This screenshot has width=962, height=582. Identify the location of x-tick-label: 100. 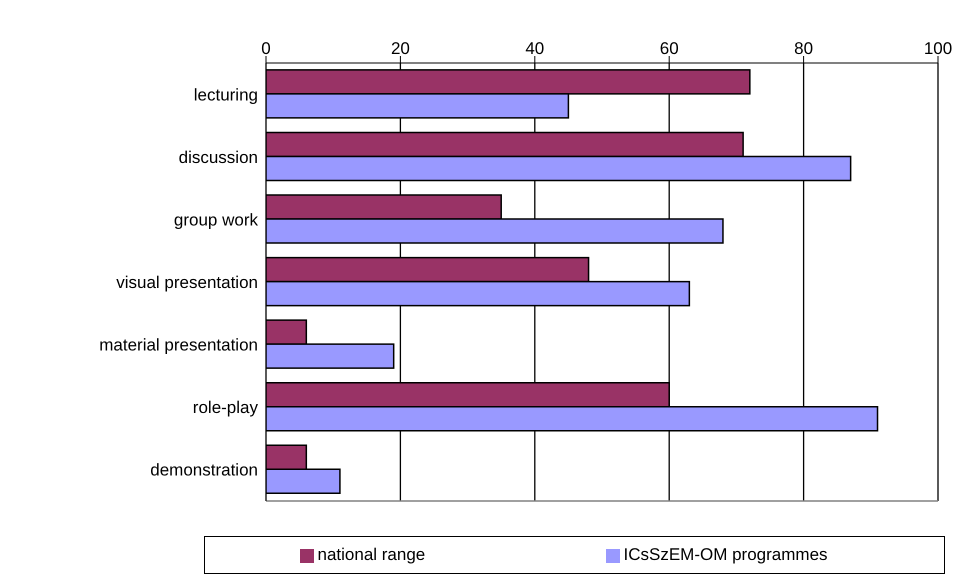
(938, 48).